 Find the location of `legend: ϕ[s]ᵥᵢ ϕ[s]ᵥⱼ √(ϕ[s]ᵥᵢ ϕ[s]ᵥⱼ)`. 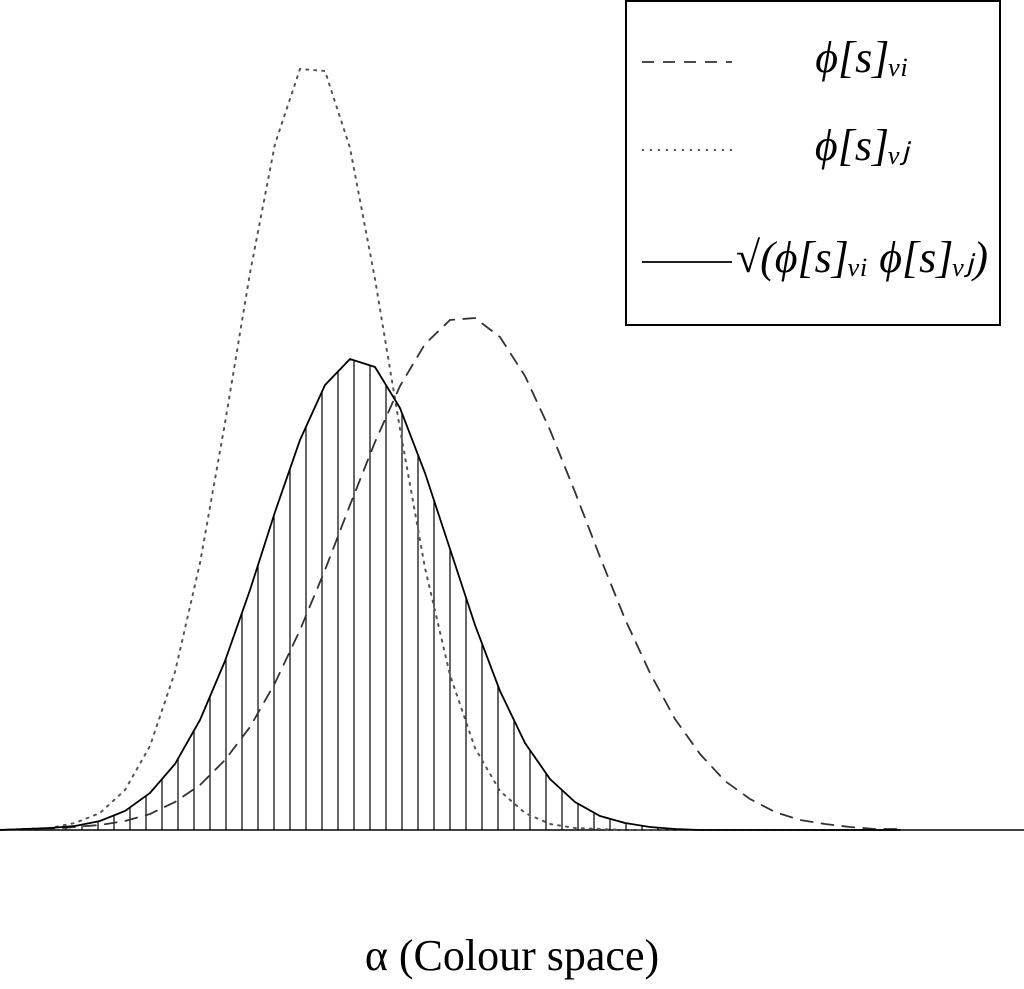

legend: ϕ[s]ᵥᵢ ϕ[s]ᵥⱼ √(ϕ[s]ᵥᵢ ϕ[s]ᵥⱼ) is located at coordinates (813, 163).